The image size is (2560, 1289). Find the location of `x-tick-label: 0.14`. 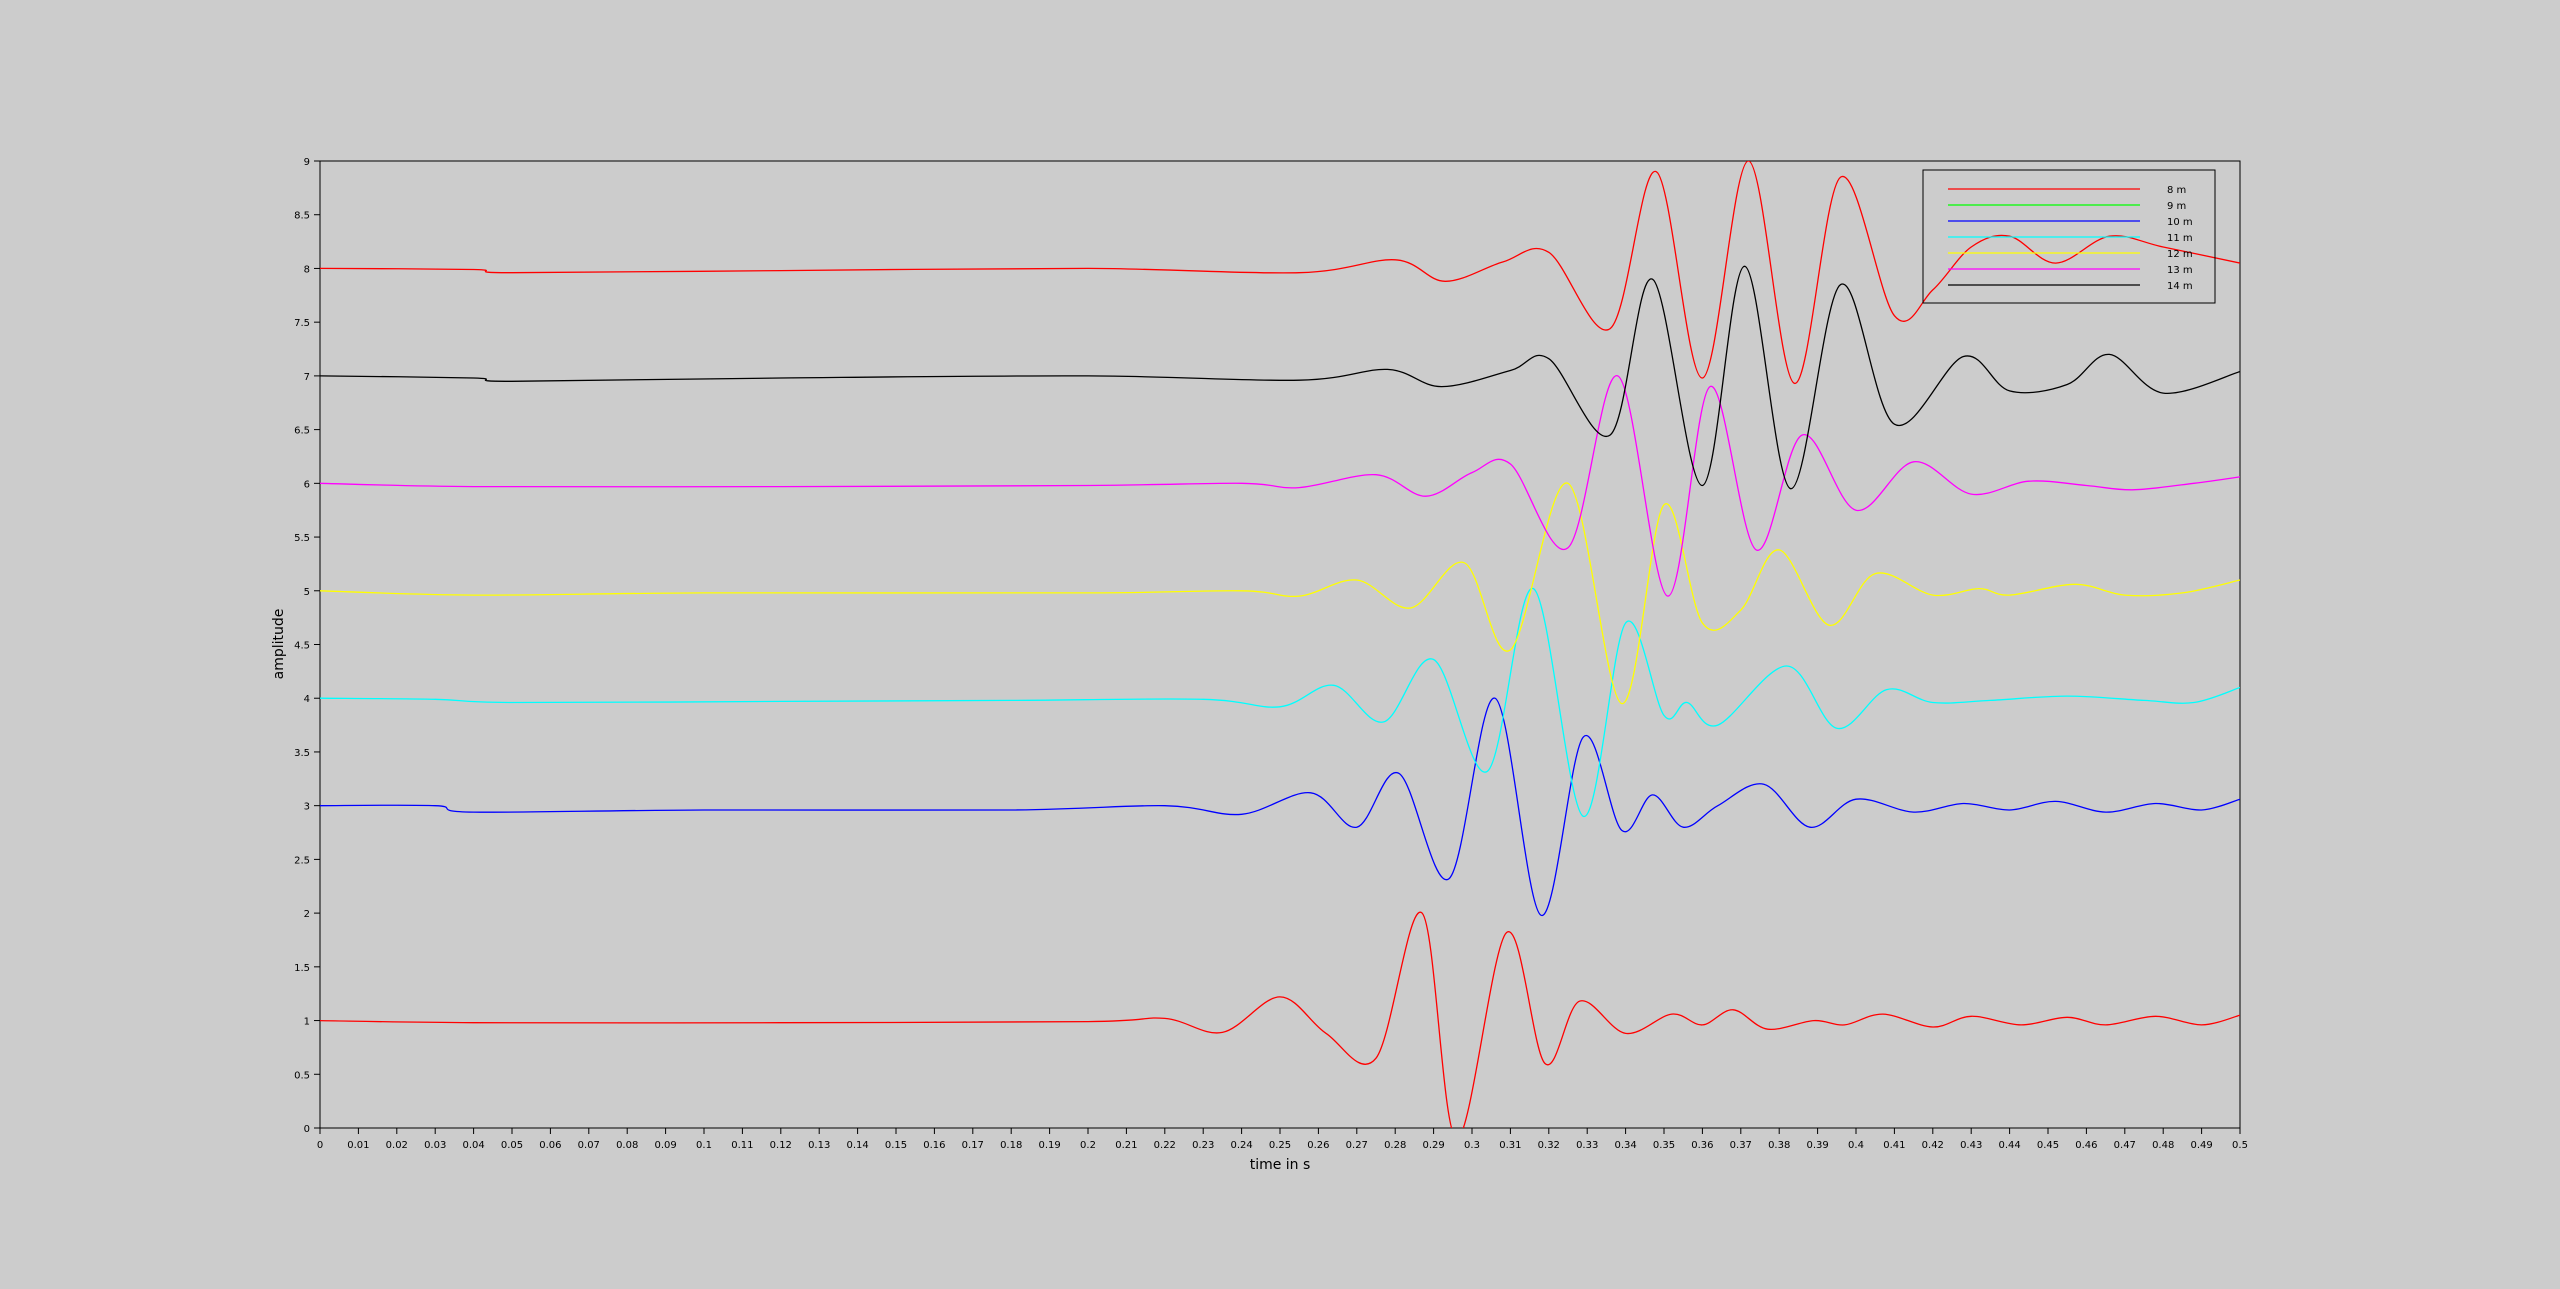

x-tick-label: 0.14 is located at coordinates (857, 1145).